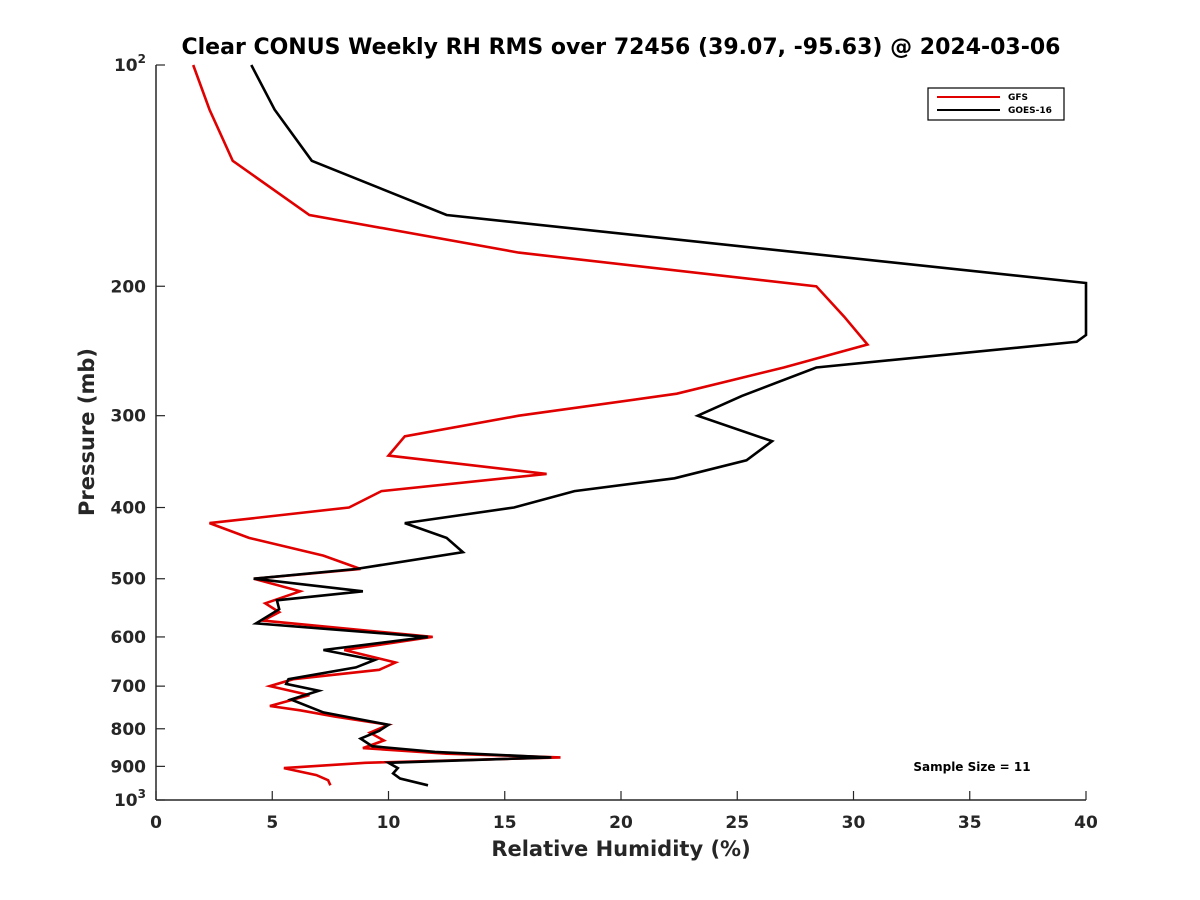 The image size is (1200, 900). Describe the element at coordinates (1018, 98) in the screenshot. I see `legend-gfs-label: GFS` at that location.